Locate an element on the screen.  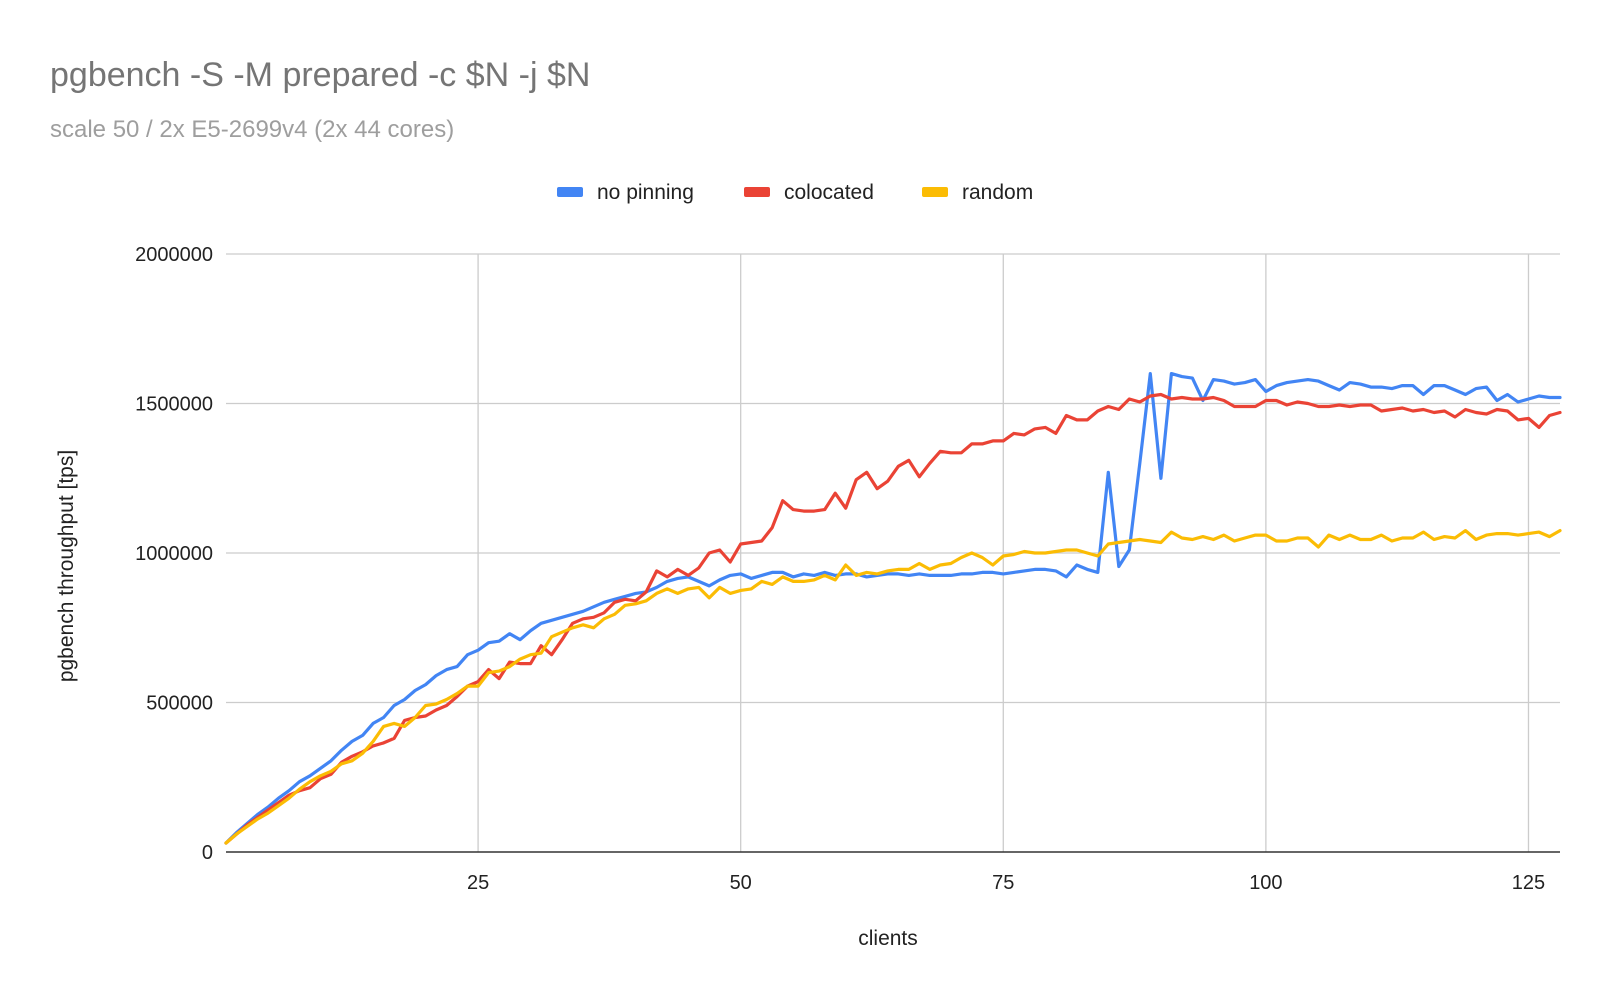
x-tick-label: 25 is located at coordinates (478, 883).